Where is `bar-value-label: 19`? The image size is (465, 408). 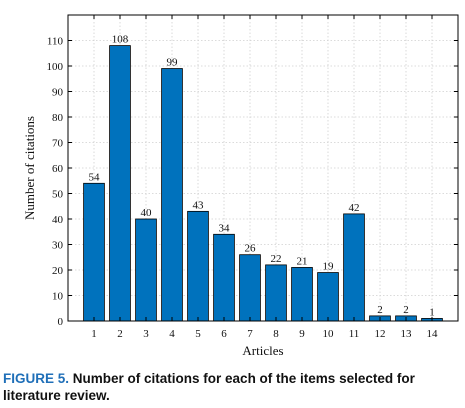
bar-value-label: 19 is located at coordinates (329, 267).